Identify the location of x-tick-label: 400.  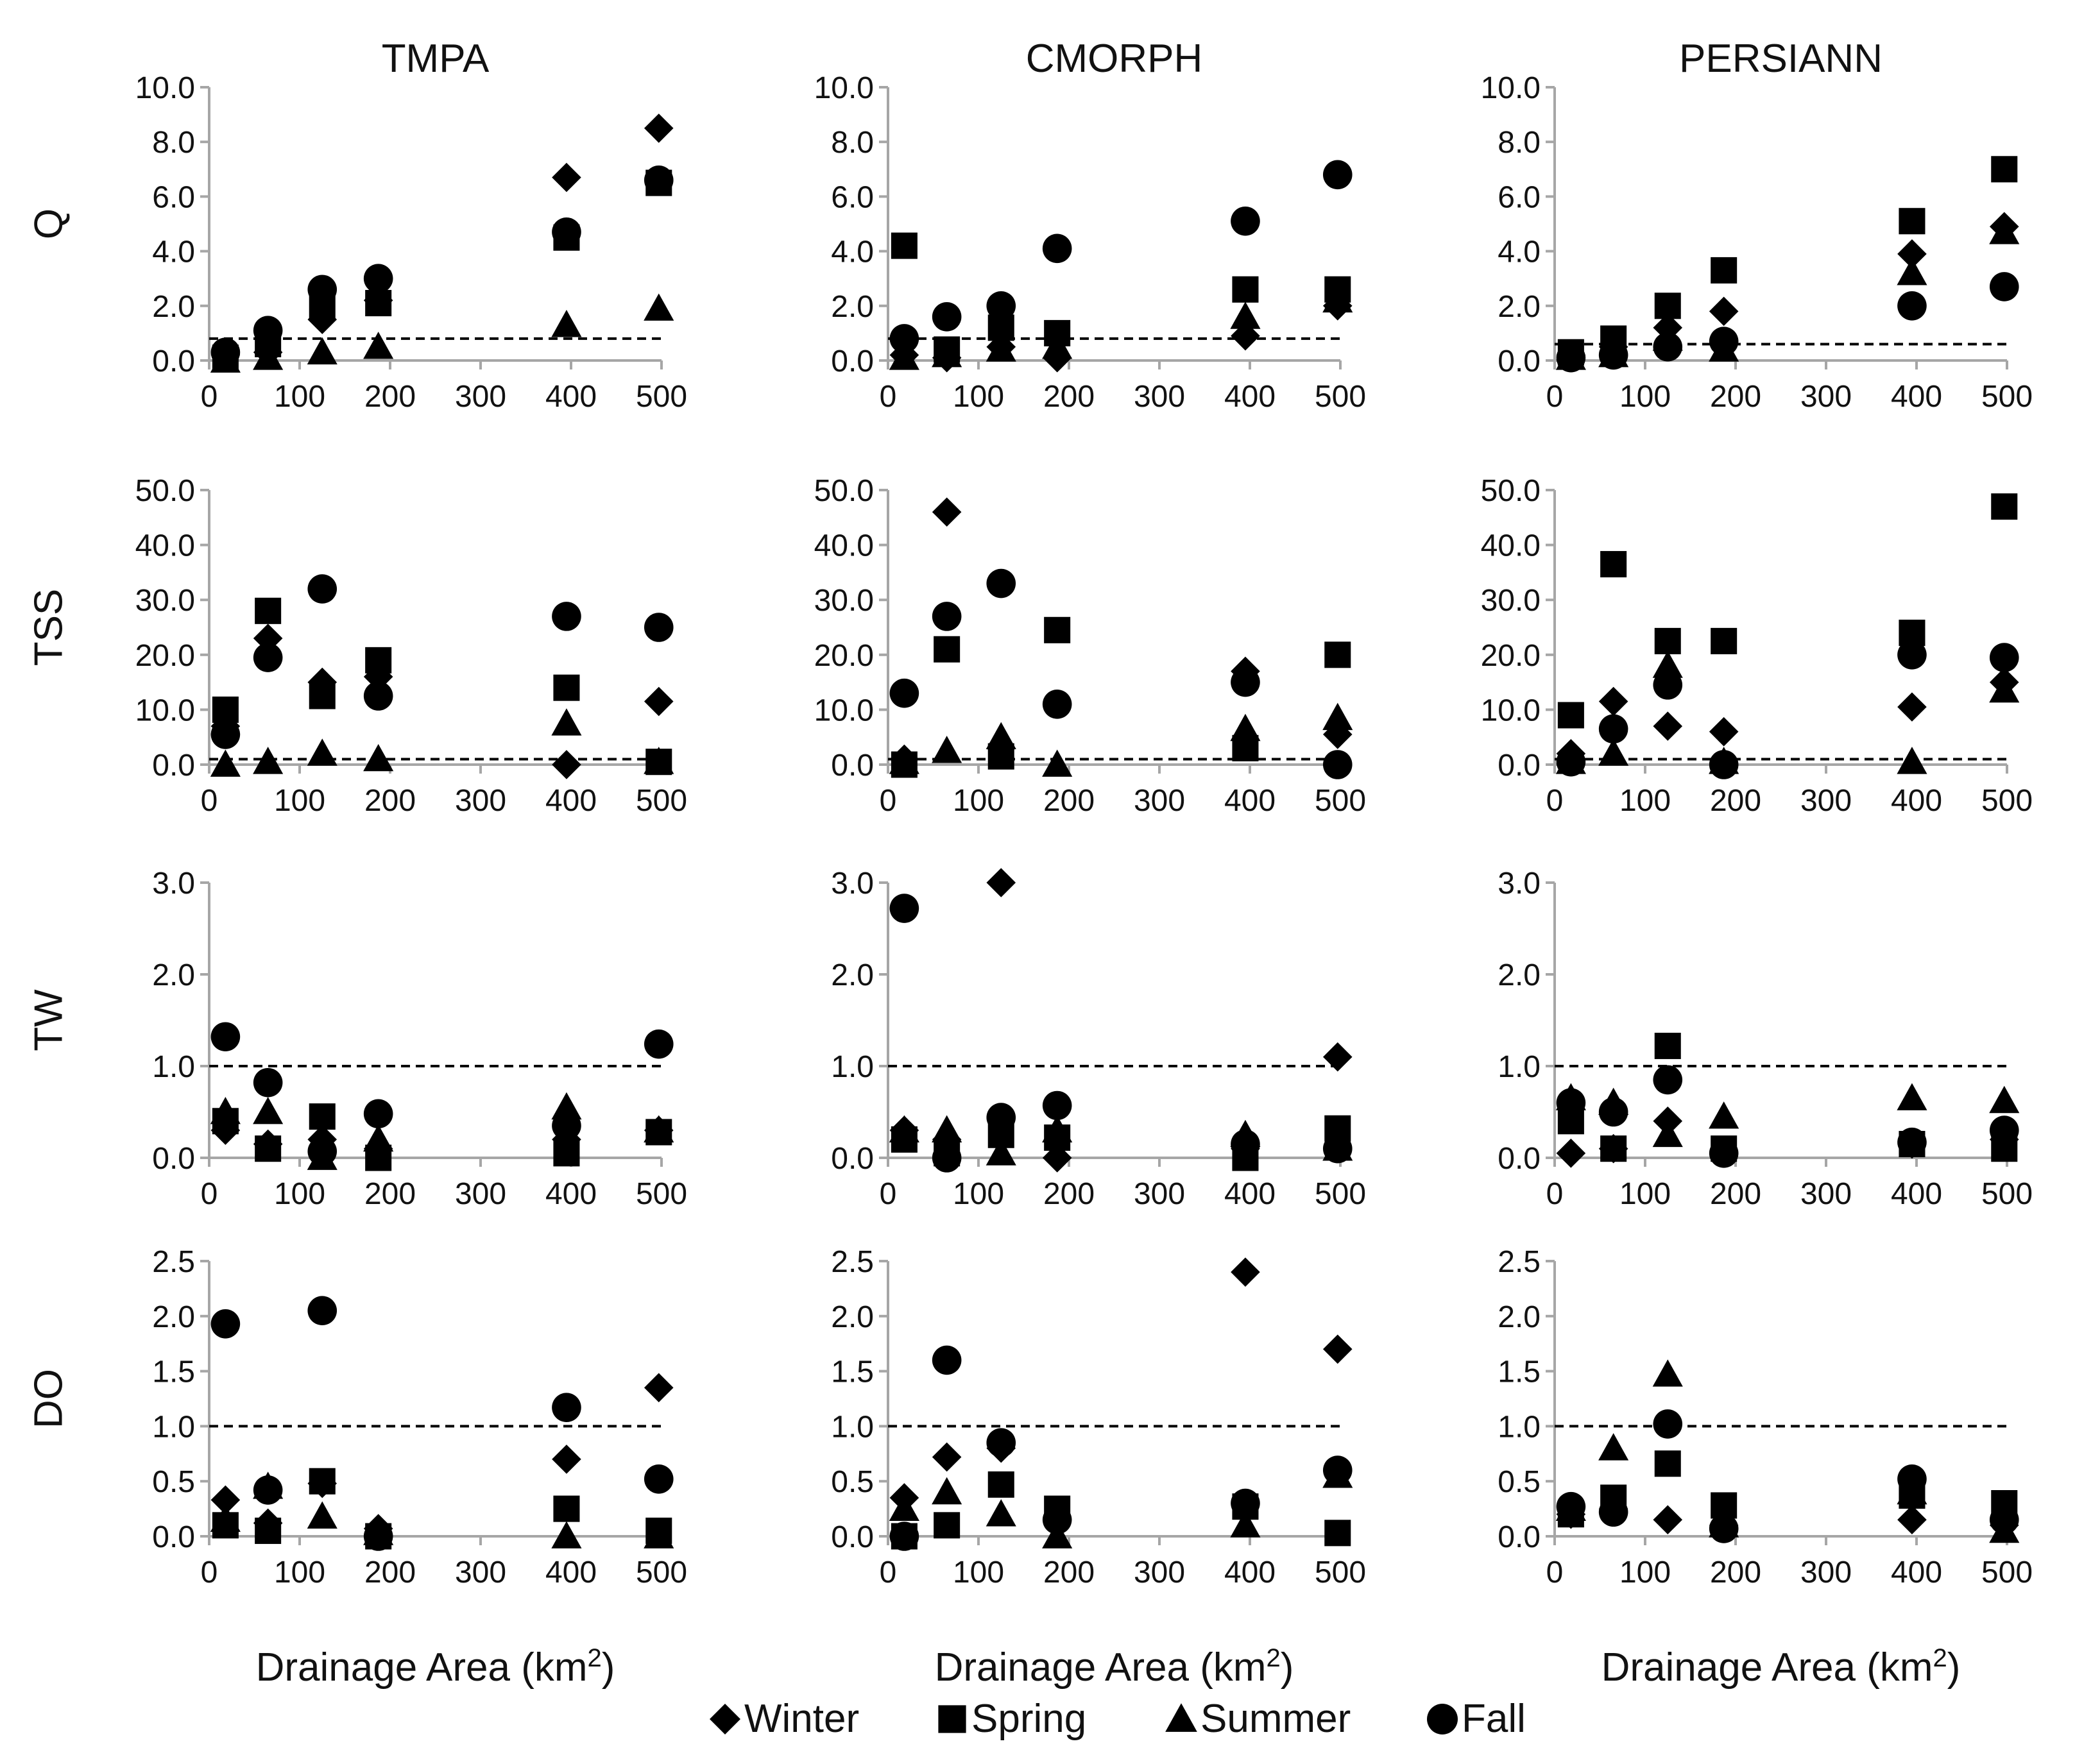
(1250, 1573).